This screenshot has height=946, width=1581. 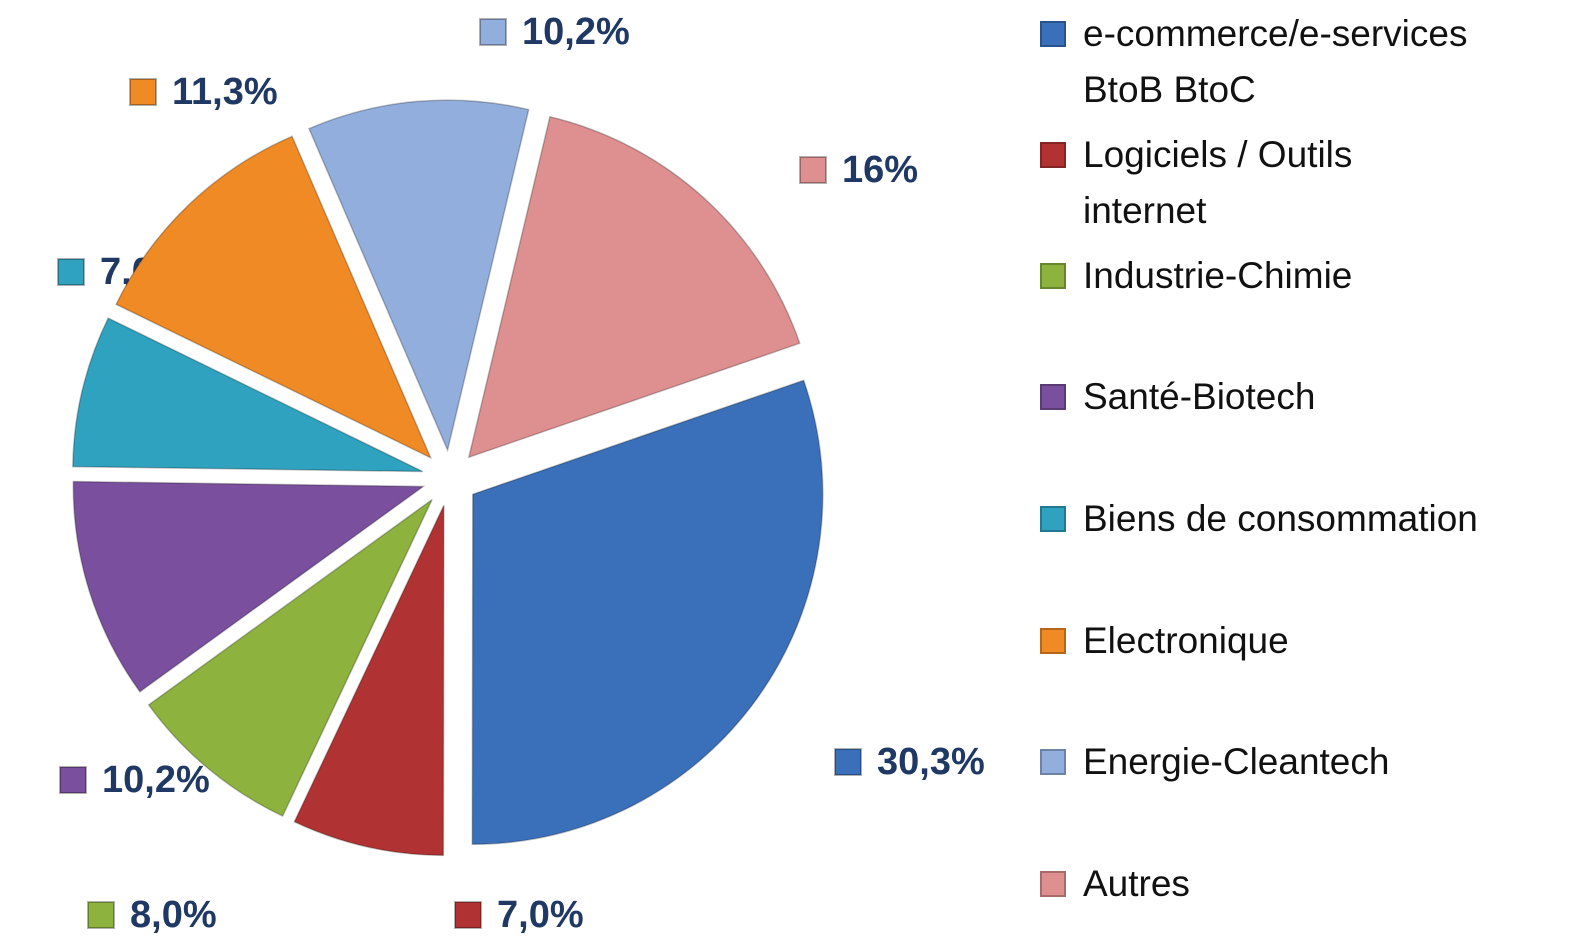 I want to click on legend-item: Santé-Biotech, so click(x=1305, y=397).